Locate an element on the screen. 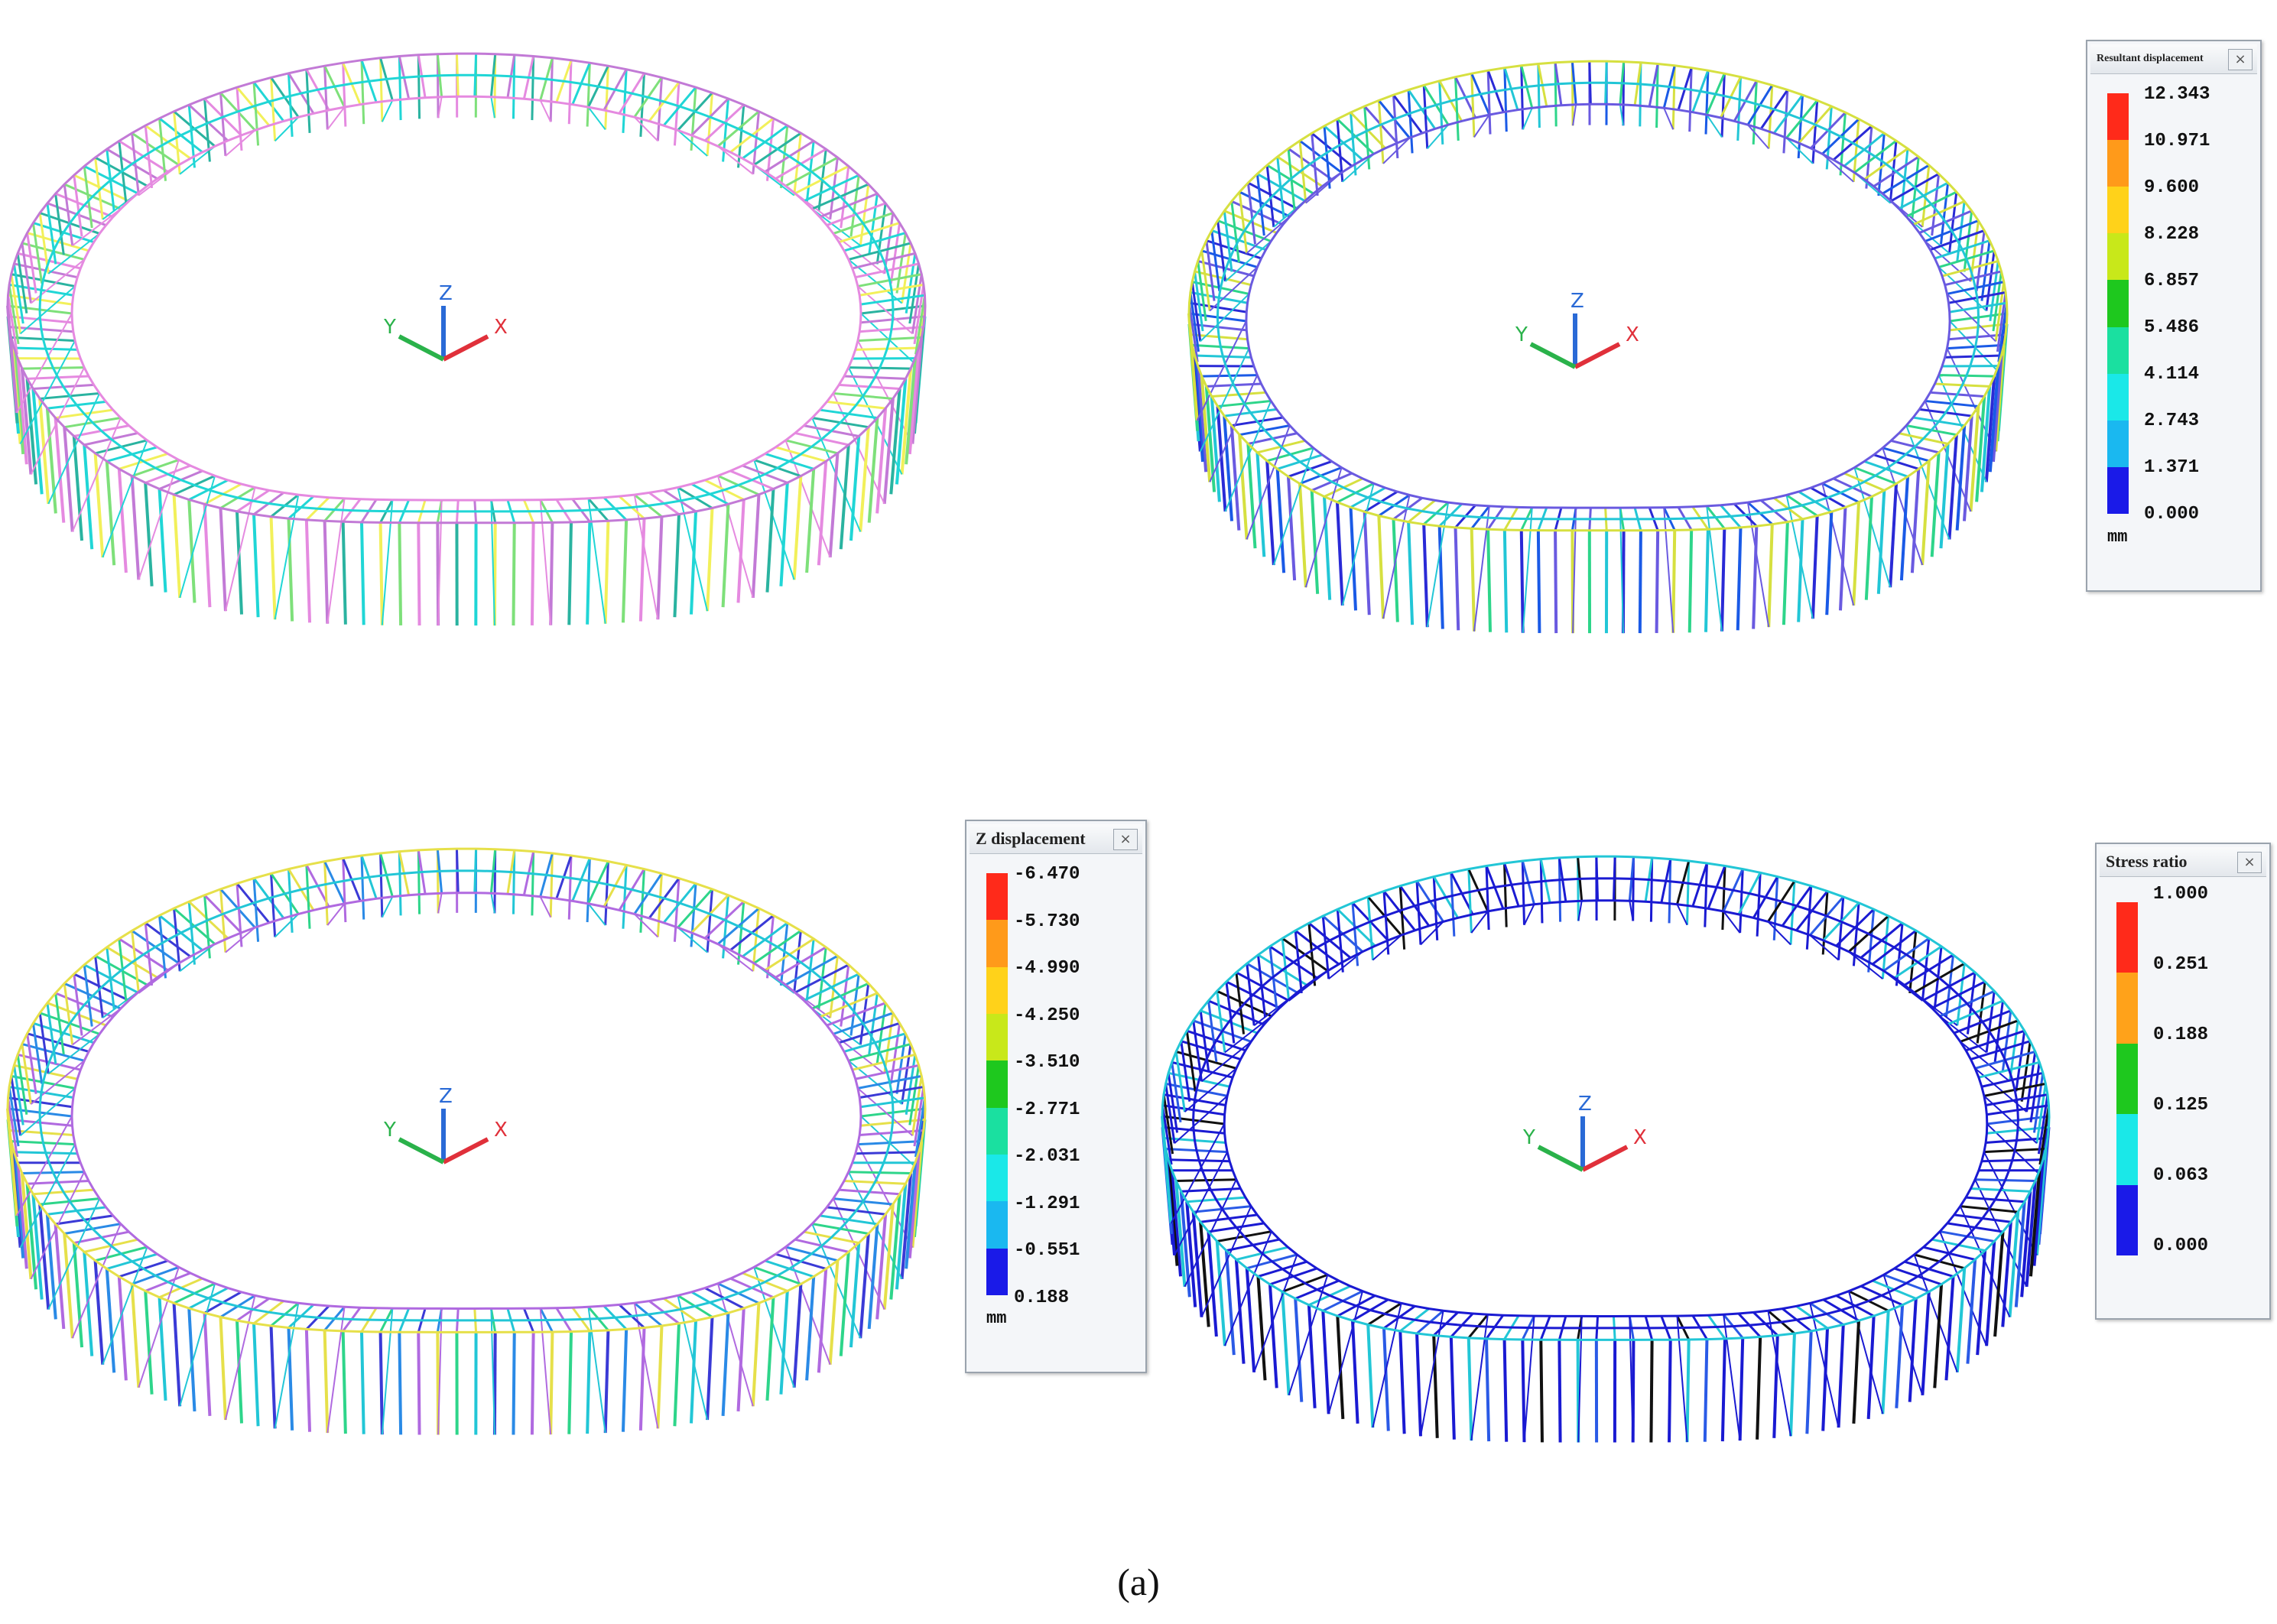  legend-tick-label: 10.971 is located at coordinates (2177, 141).